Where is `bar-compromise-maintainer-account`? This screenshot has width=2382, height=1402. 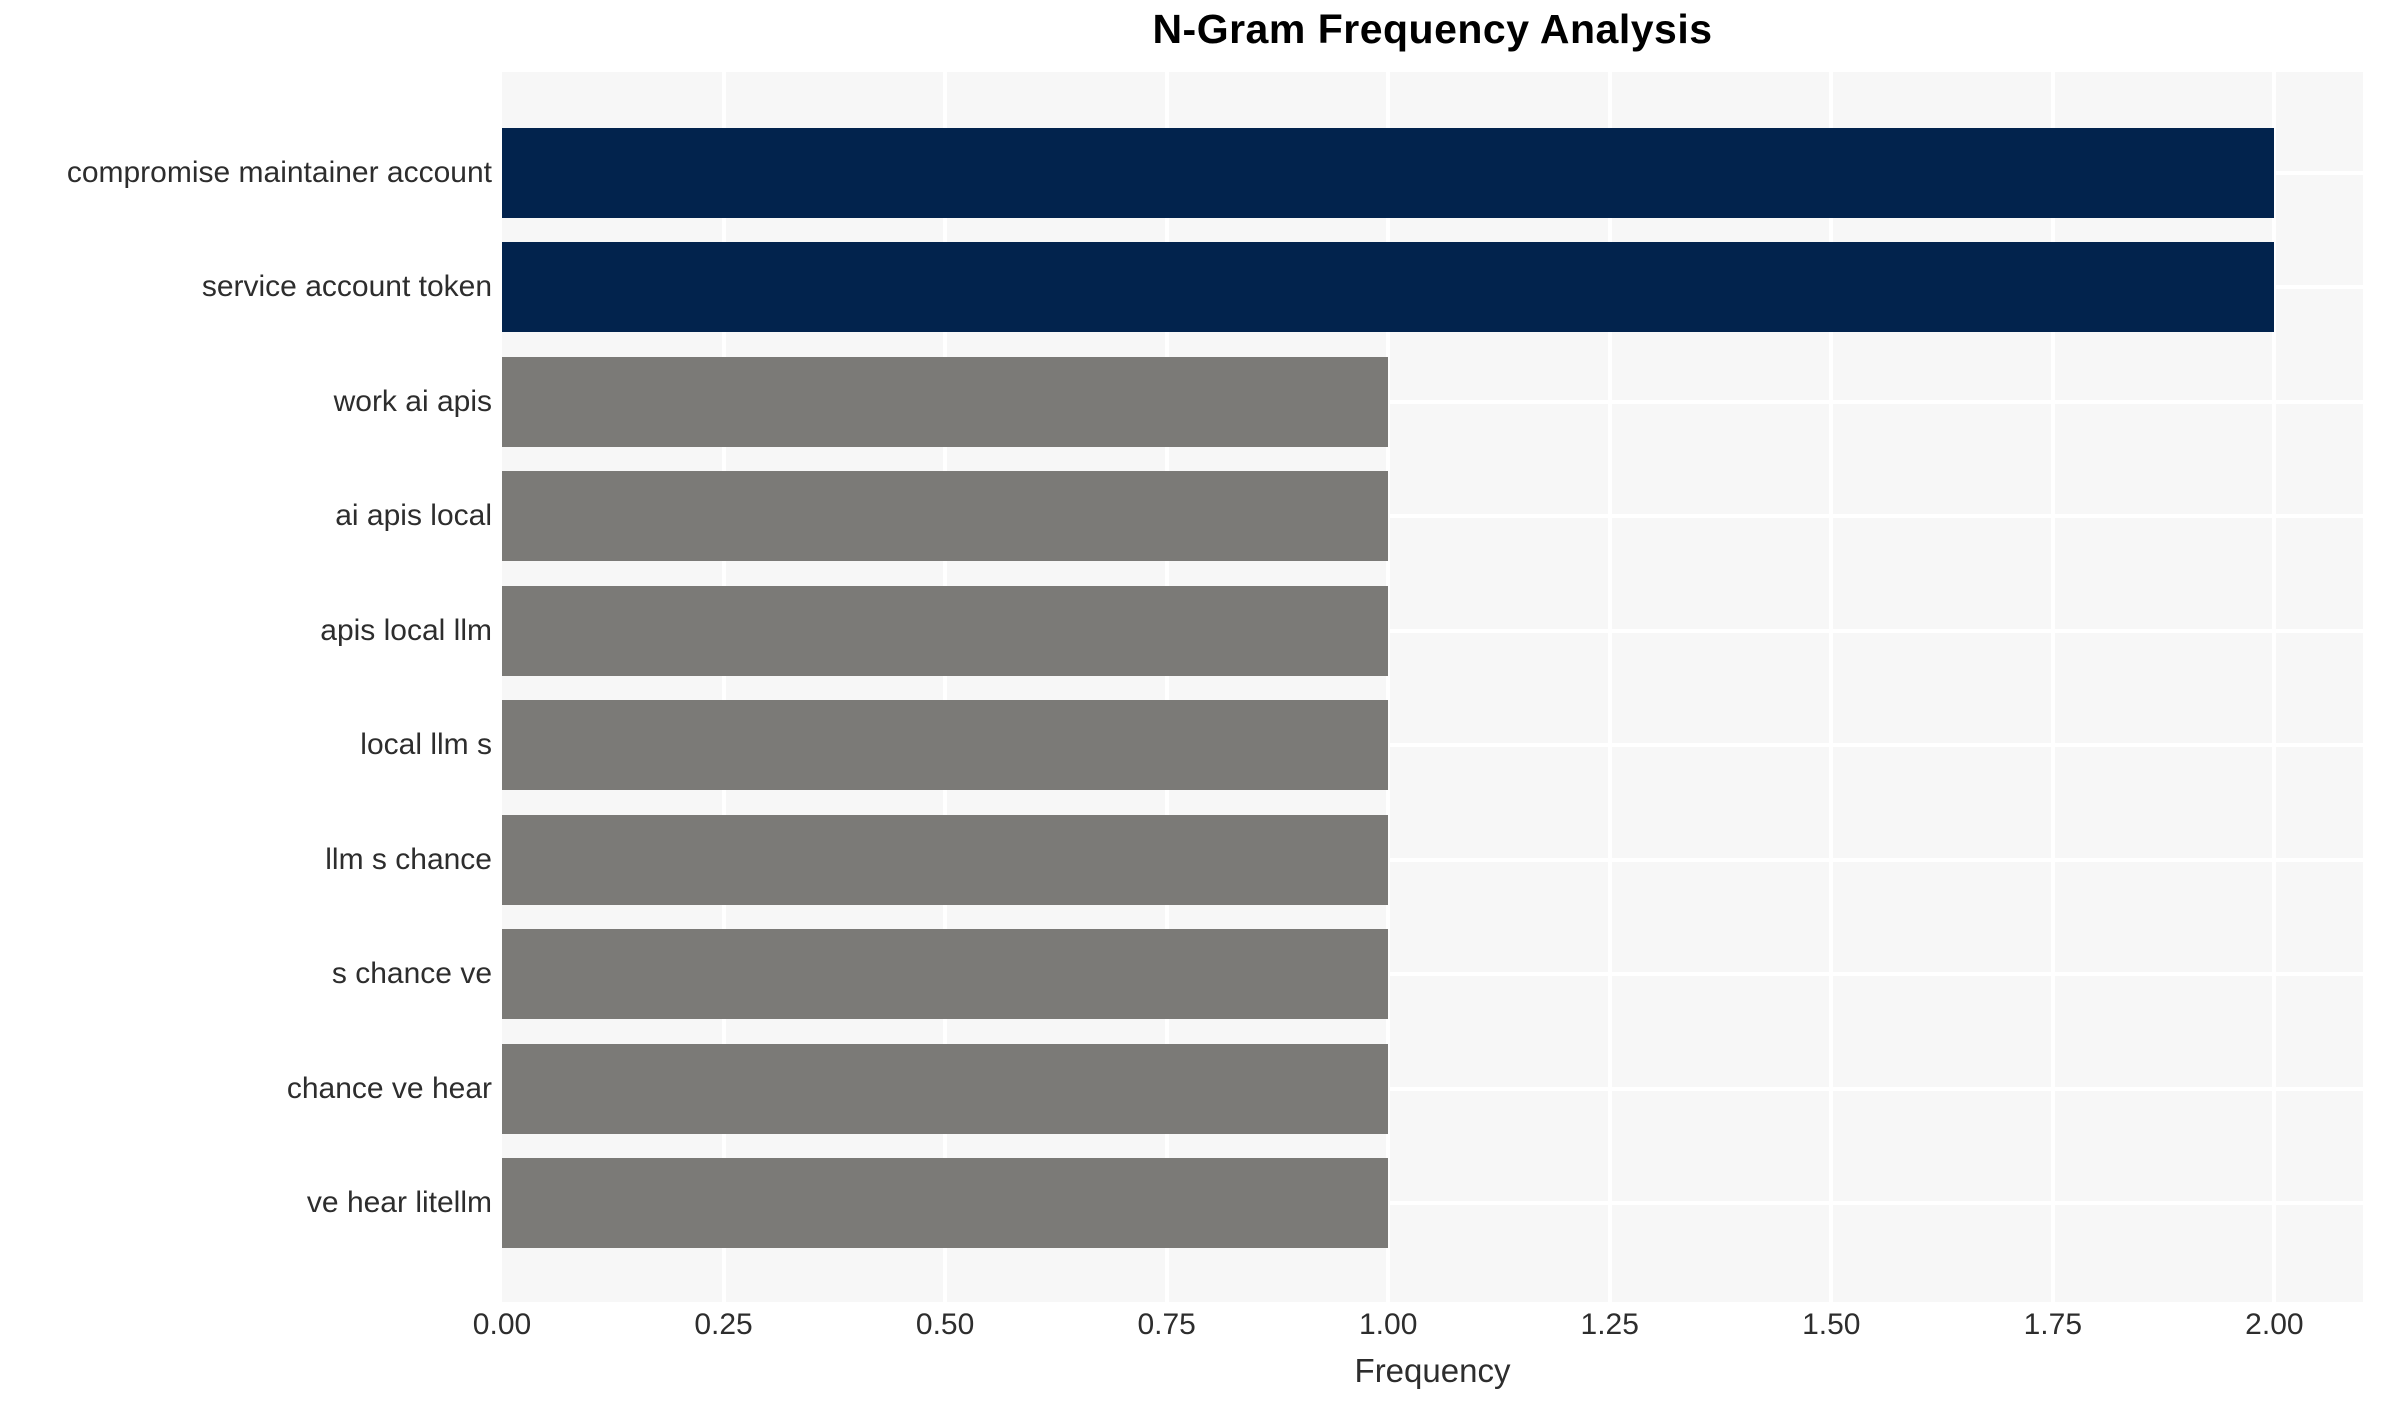
bar-compromise-maintainer-account is located at coordinates (1388, 172).